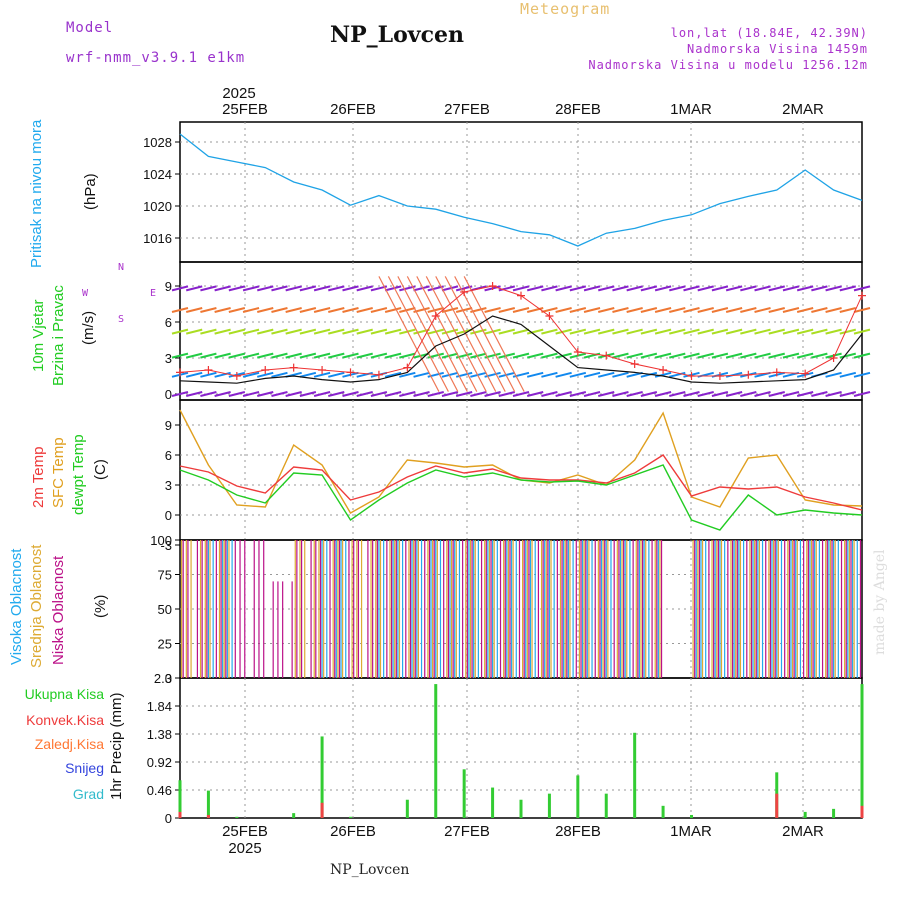  I want to click on y-tick-label: 6, so click(168, 322).